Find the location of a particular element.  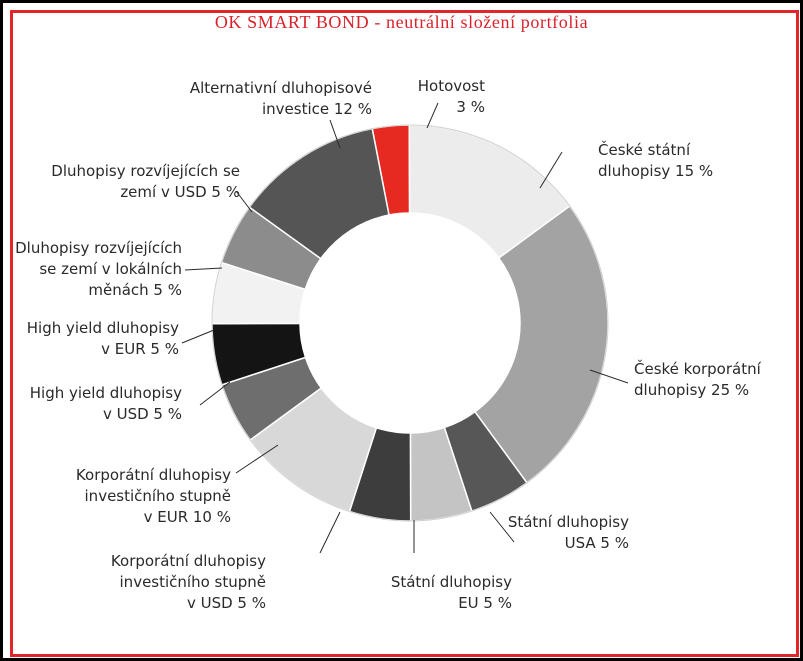

slice-label-line: investice 12 % is located at coordinates (317, 109).